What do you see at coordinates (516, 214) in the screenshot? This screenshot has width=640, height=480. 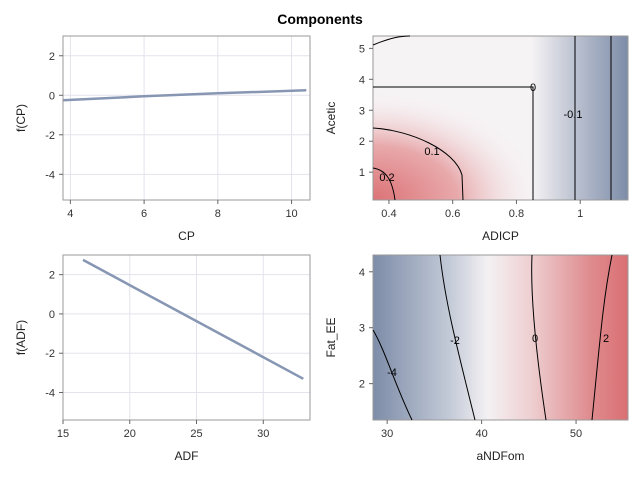 I see `x-tick-label: 0.8` at bounding box center [516, 214].